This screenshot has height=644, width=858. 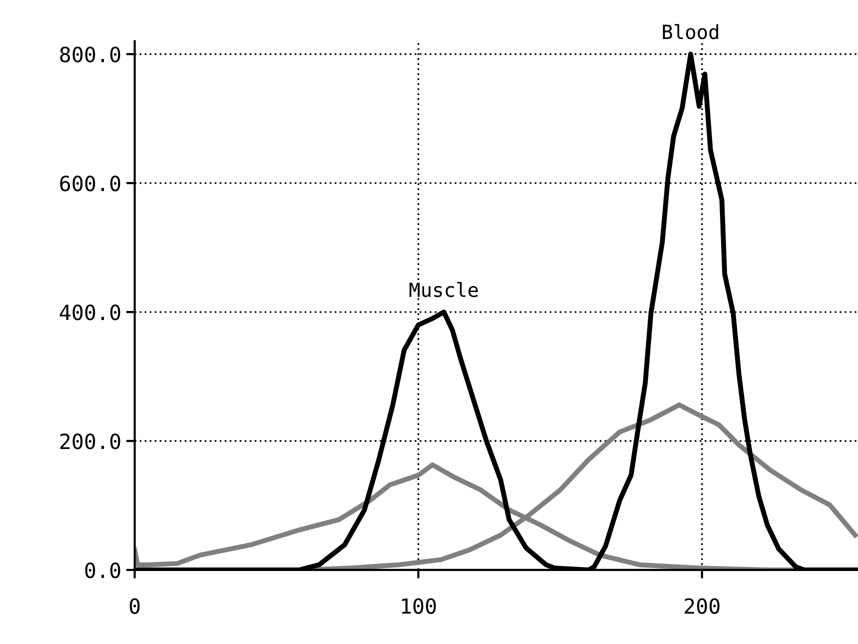 I want to click on x-tick-label: 100, so click(x=419, y=606).